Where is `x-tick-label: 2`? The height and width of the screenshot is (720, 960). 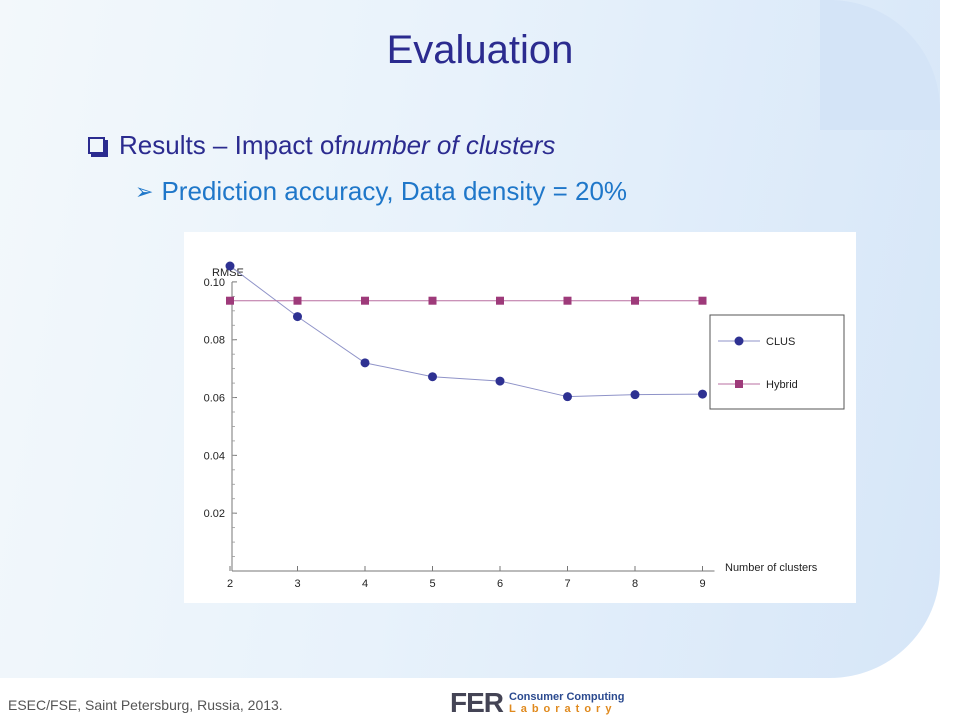 x-tick-label: 2 is located at coordinates (230, 584).